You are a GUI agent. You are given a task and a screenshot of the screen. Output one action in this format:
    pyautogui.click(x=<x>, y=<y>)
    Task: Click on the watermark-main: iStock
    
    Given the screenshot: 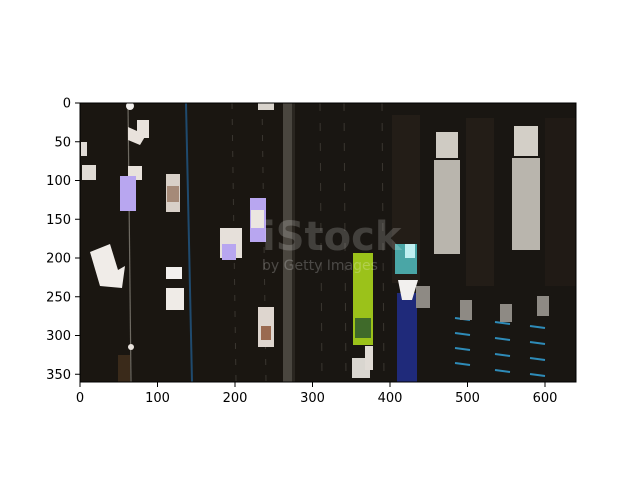 What is the action you would take?
    pyautogui.click(x=332, y=237)
    